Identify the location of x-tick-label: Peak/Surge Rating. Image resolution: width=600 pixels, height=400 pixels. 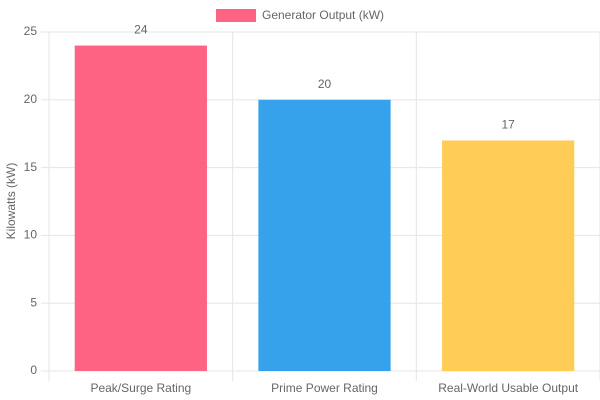
(140, 388).